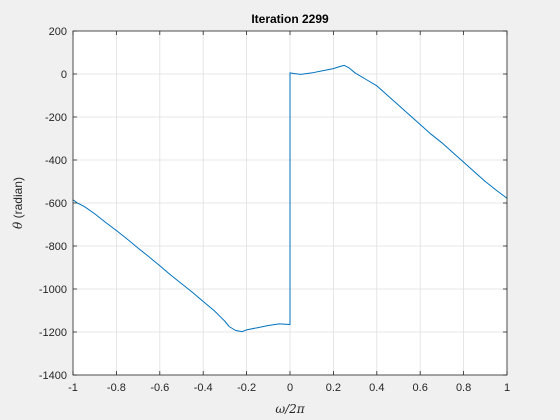  What do you see at coordinates (159, 388) in the screenshot?
I see `x-tick-label: -0.6` at bounding box center [159, 388].